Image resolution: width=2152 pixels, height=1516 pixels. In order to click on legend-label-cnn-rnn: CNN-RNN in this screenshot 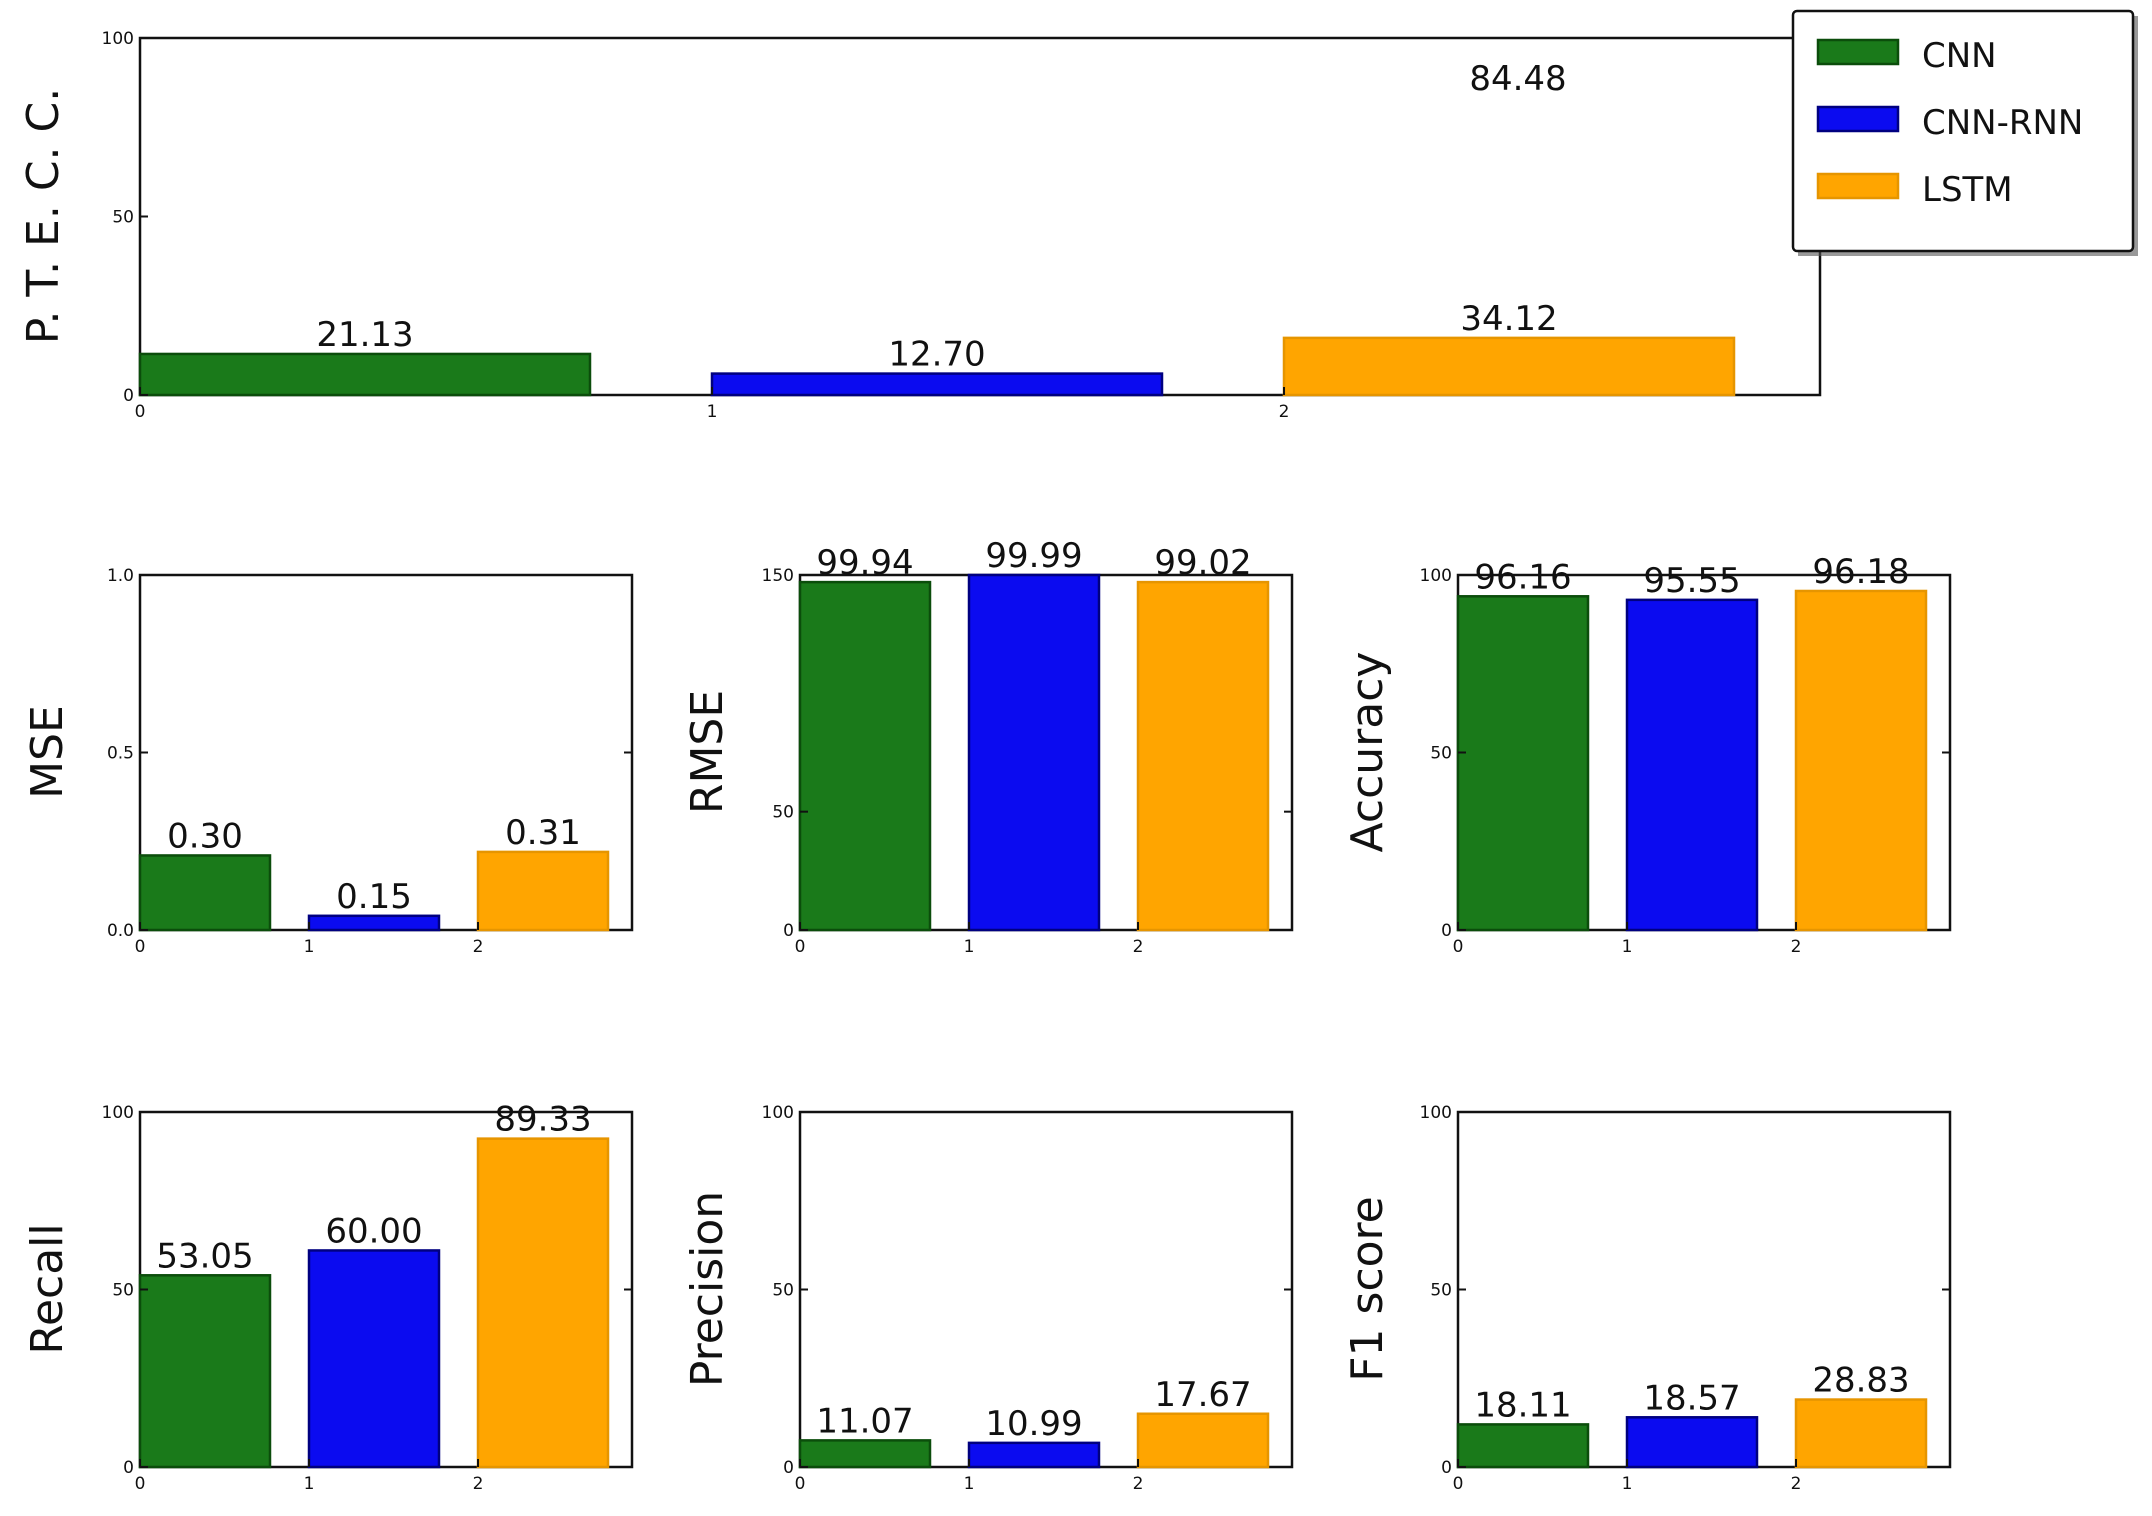, I will do `click(2002, 123)`.